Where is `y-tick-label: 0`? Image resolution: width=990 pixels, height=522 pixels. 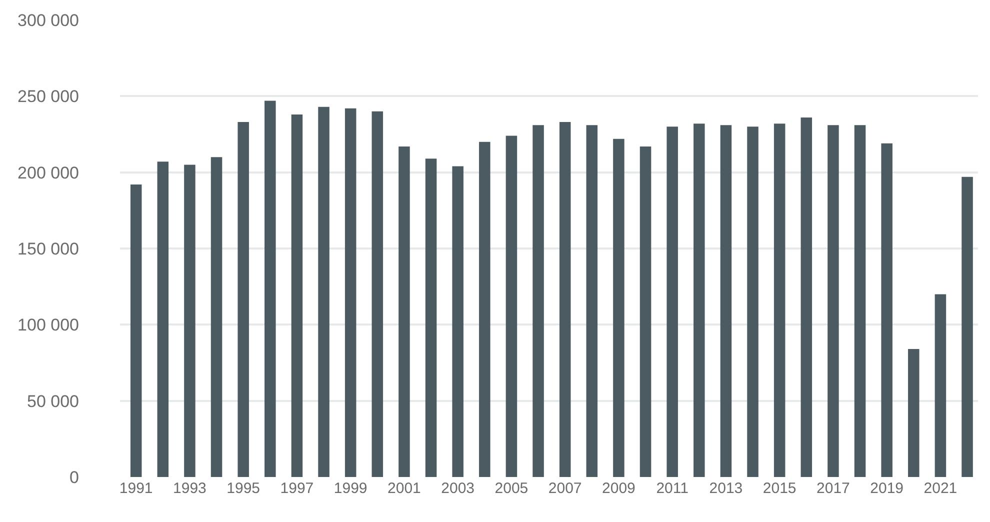
y-tick-label: 0 is located at coordinates (74, 477).